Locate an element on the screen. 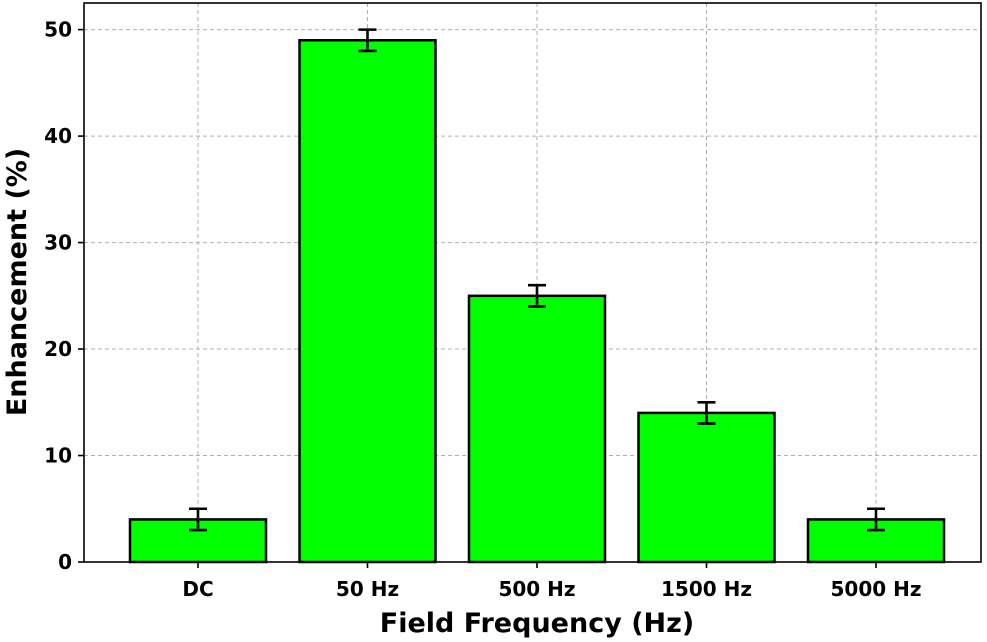  x-axis-title: Field Frequency (Hz) is located at coordinates (537, 623).